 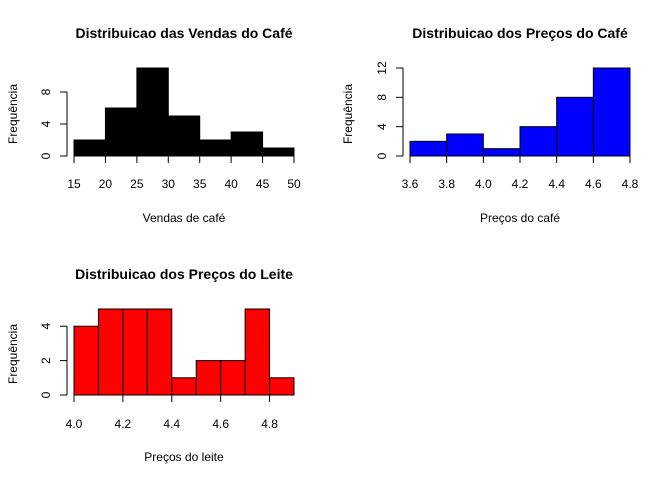 I want to click on x-tick-label: 3.6, so click(x=410, y=184).